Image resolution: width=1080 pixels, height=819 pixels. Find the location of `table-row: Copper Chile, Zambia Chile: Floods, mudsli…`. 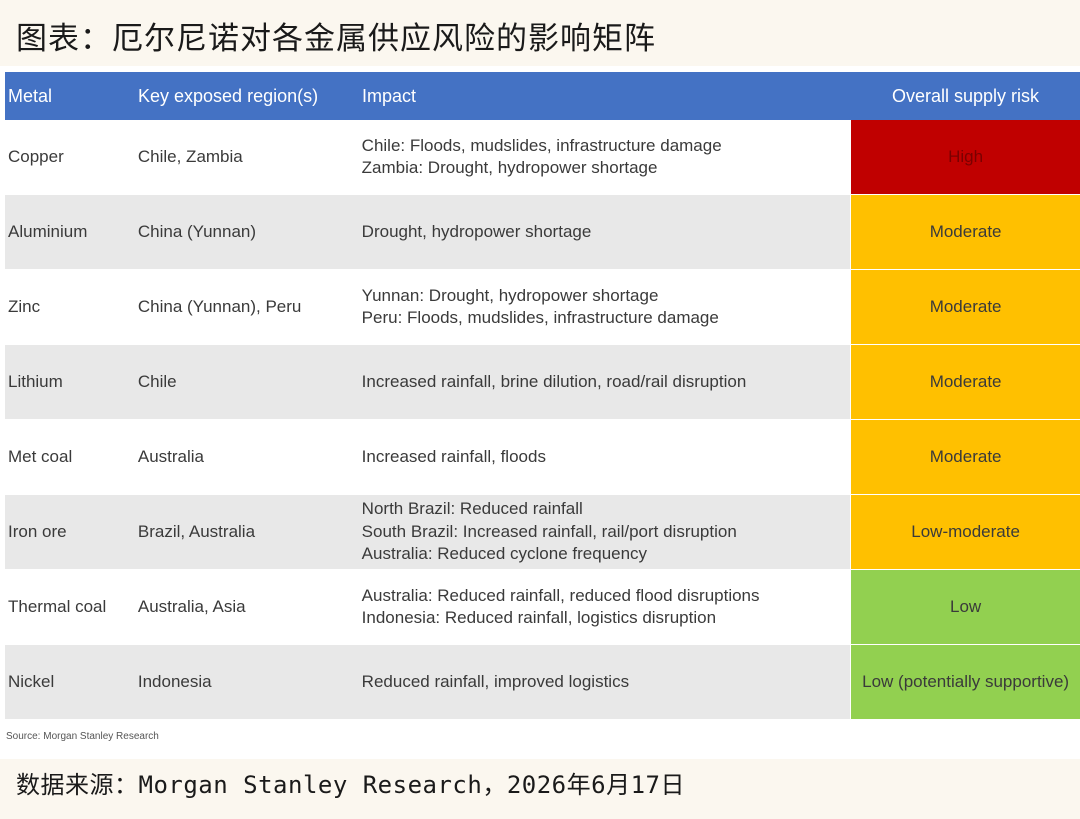

table-row: Copper Chile, Zambia Chile: Floods, mudsli… is located at coordinates (542, 157).